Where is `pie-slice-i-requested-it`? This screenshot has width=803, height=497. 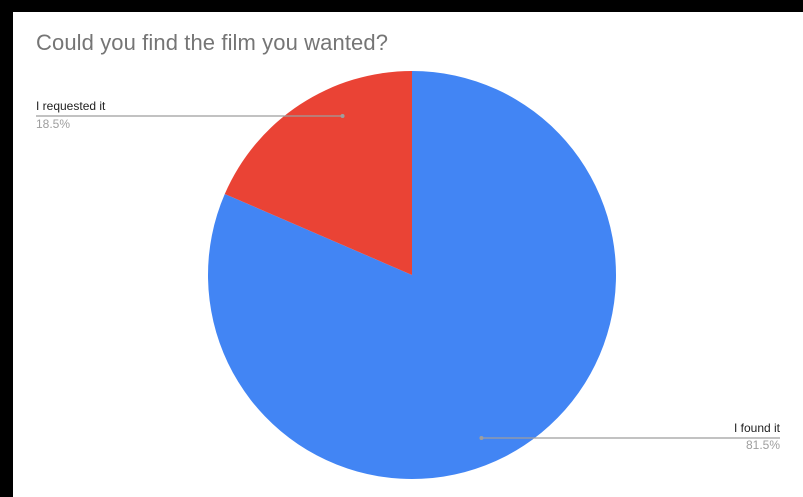
pie-slice-i-requested-it is located at coordinates (318, 172).